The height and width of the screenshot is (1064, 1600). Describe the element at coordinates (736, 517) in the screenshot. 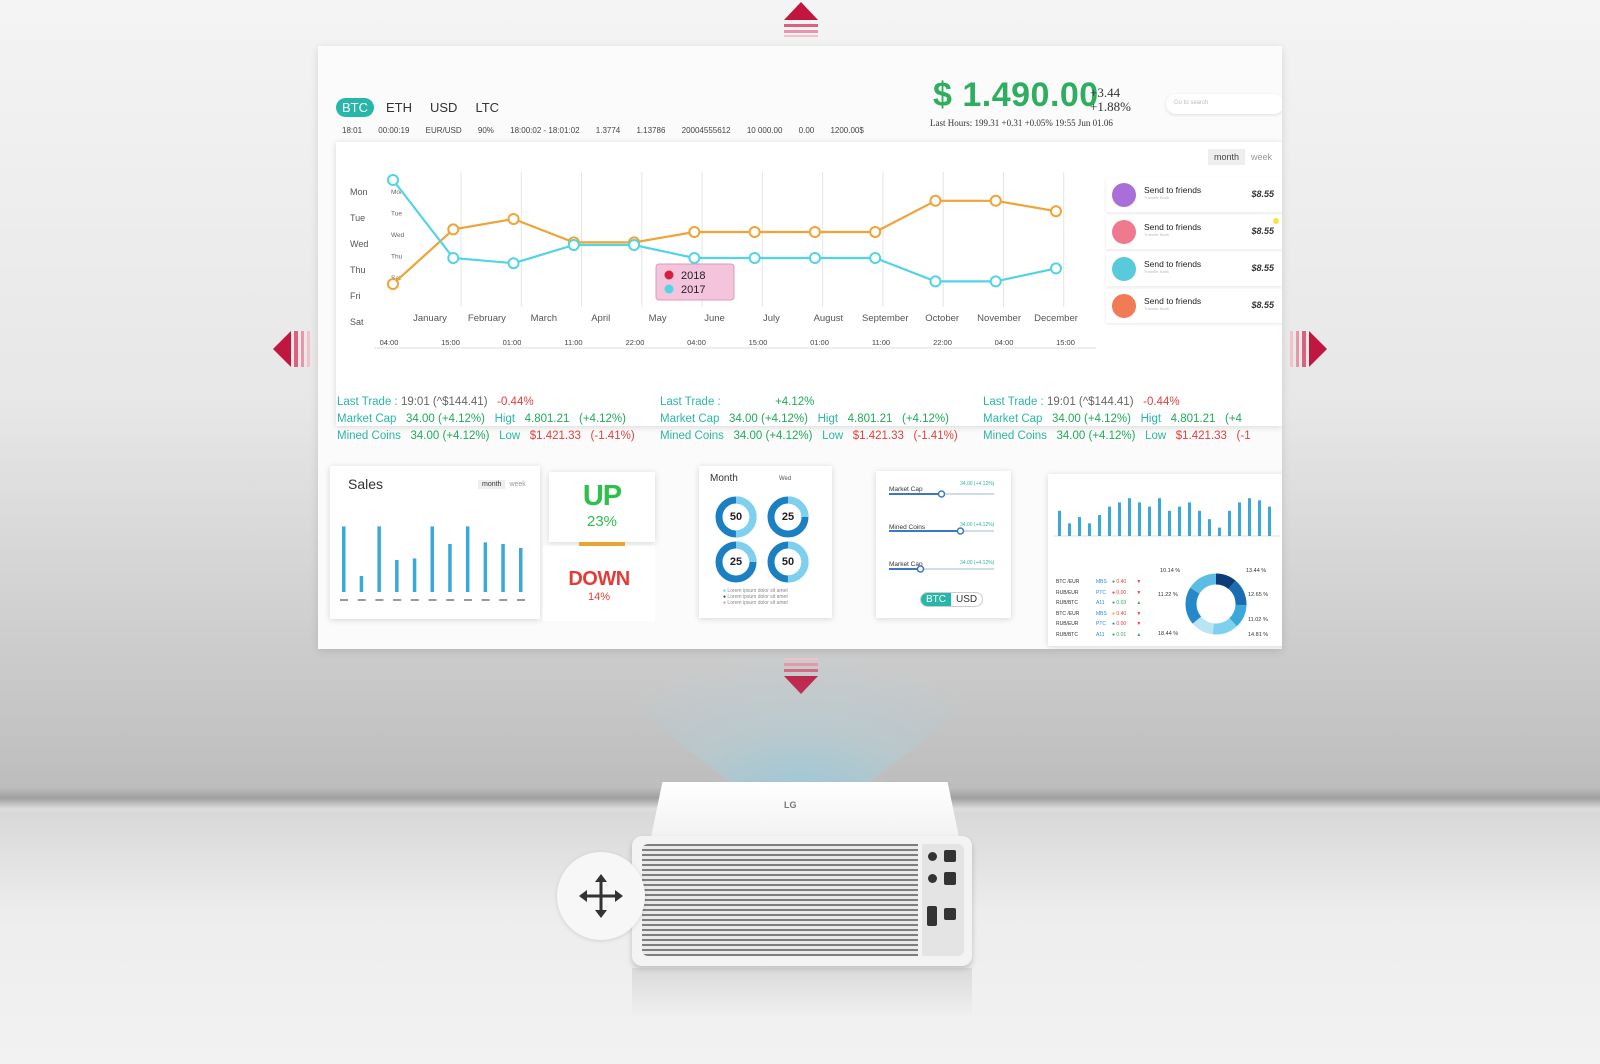

I see `ring-label: 50` at that location.